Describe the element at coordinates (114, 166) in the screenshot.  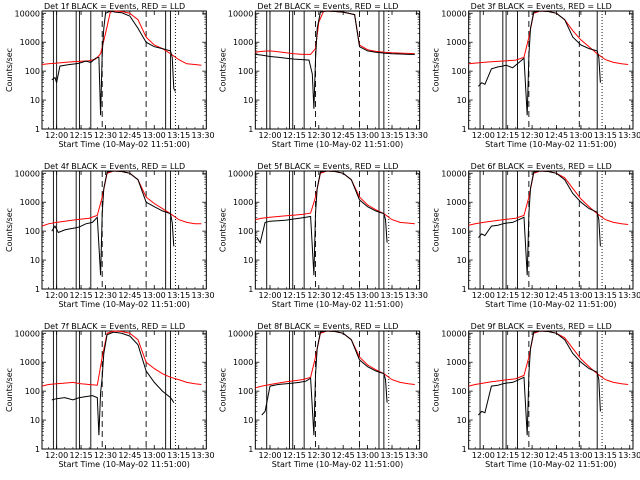
I see `chart-title: Det 4f BLACK = Events, RED = LLD` at that location.